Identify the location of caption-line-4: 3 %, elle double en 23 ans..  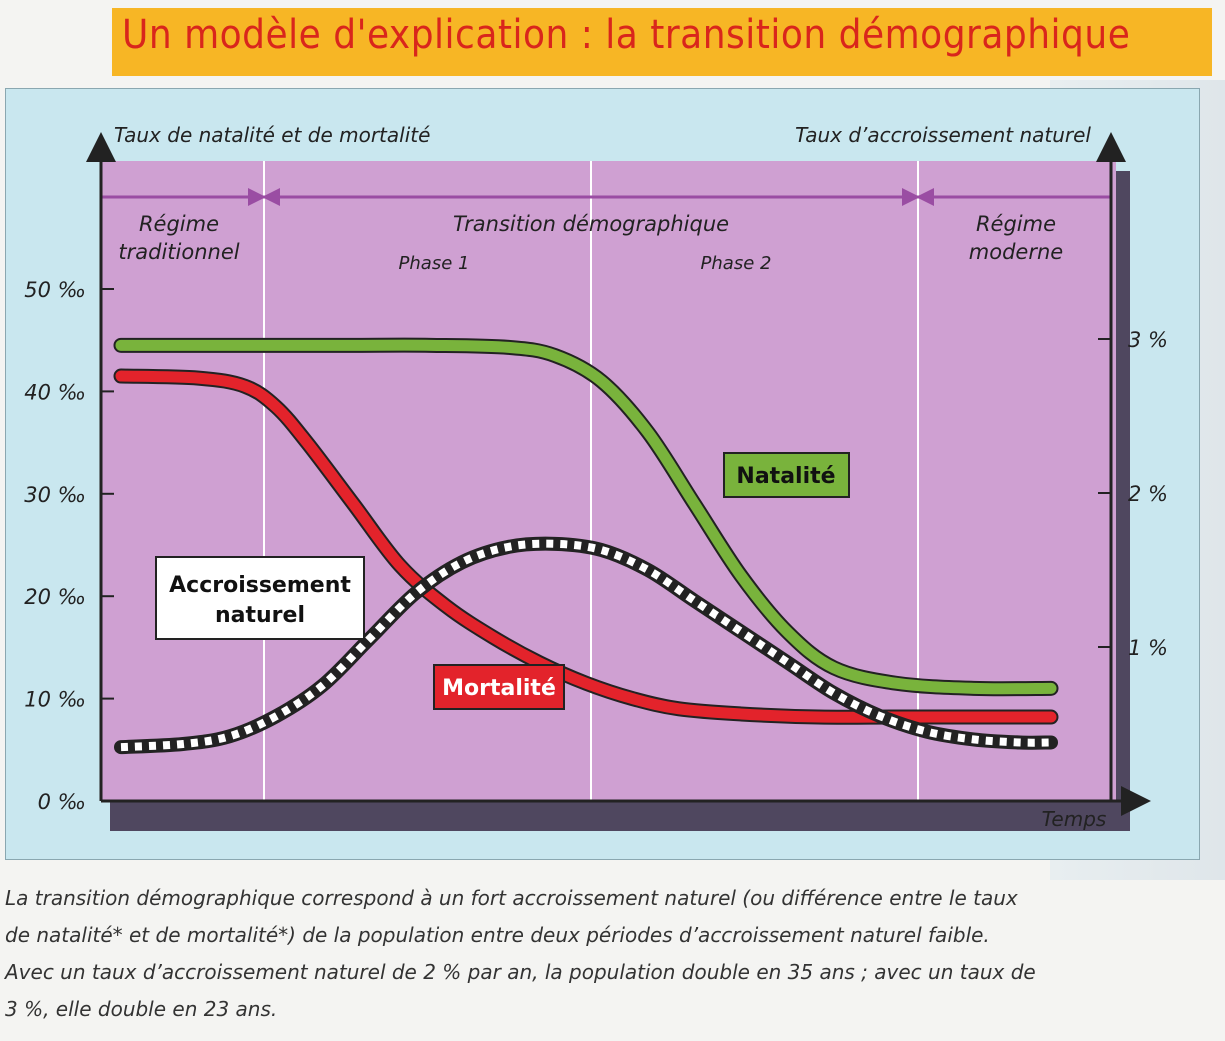
(141, 1009).